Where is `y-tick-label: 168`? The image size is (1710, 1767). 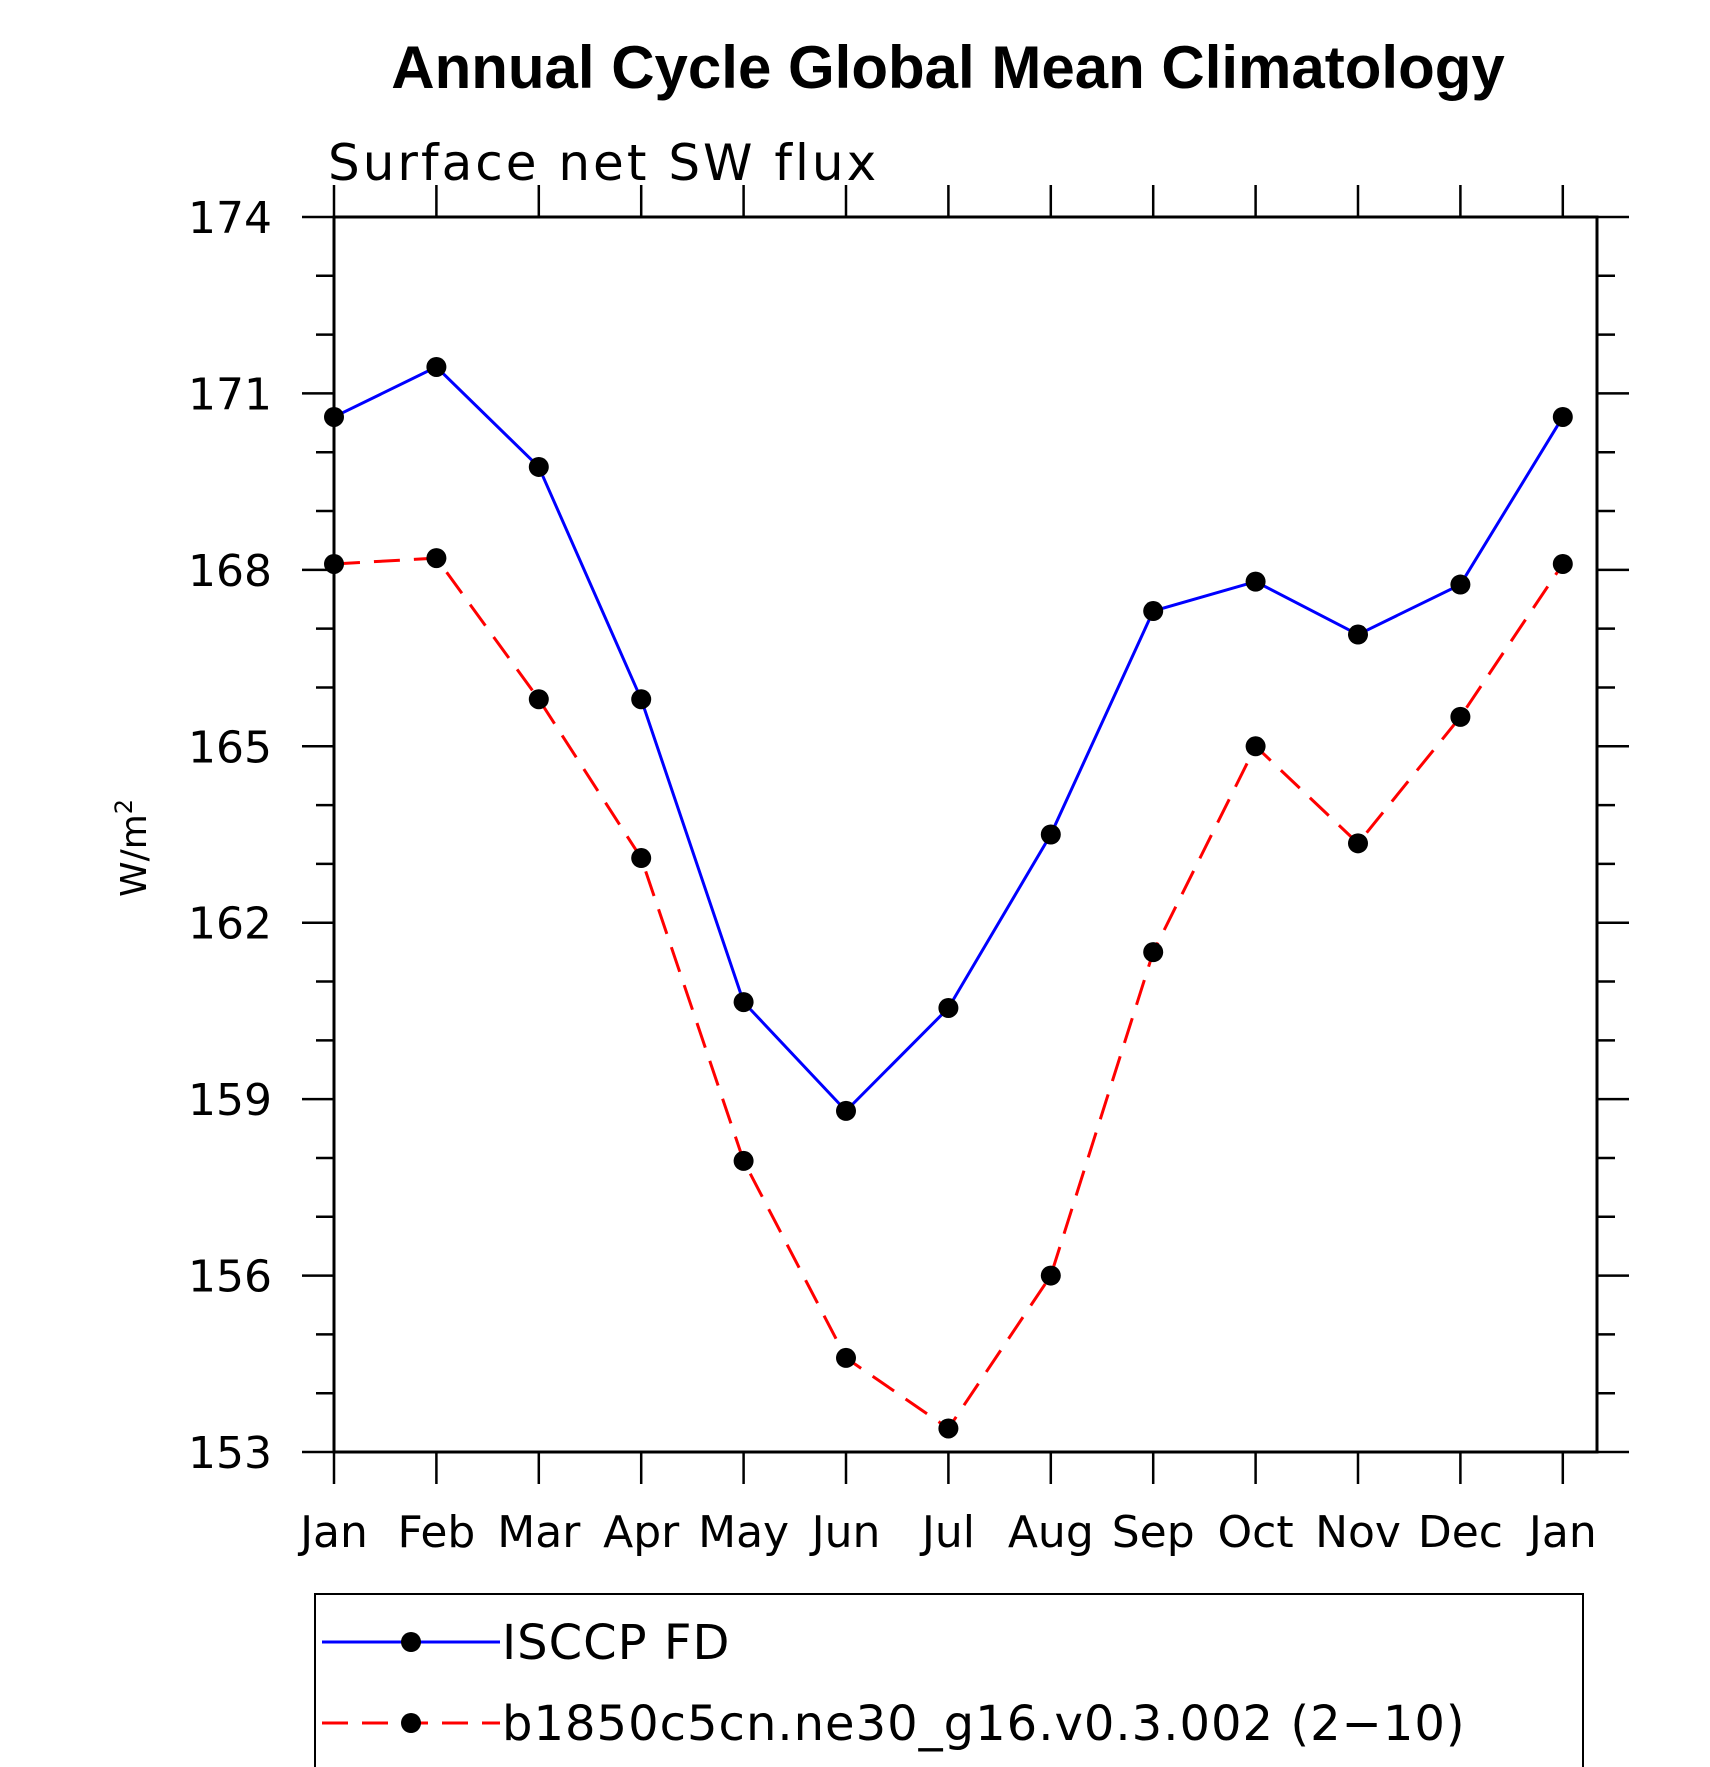
y-tick-label: 168 is located at coordinates (230, 571).